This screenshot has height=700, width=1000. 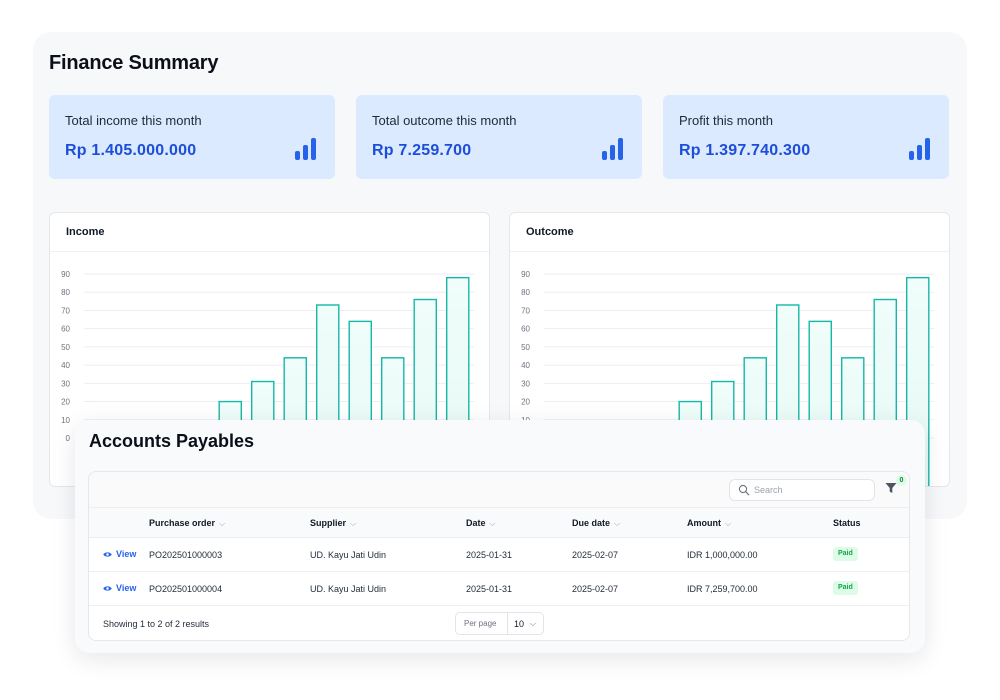 What do you see at coordinates (186, 555) in the screenshot?
I see `po-number: PO202501000003` at bounding box center [186, 555].